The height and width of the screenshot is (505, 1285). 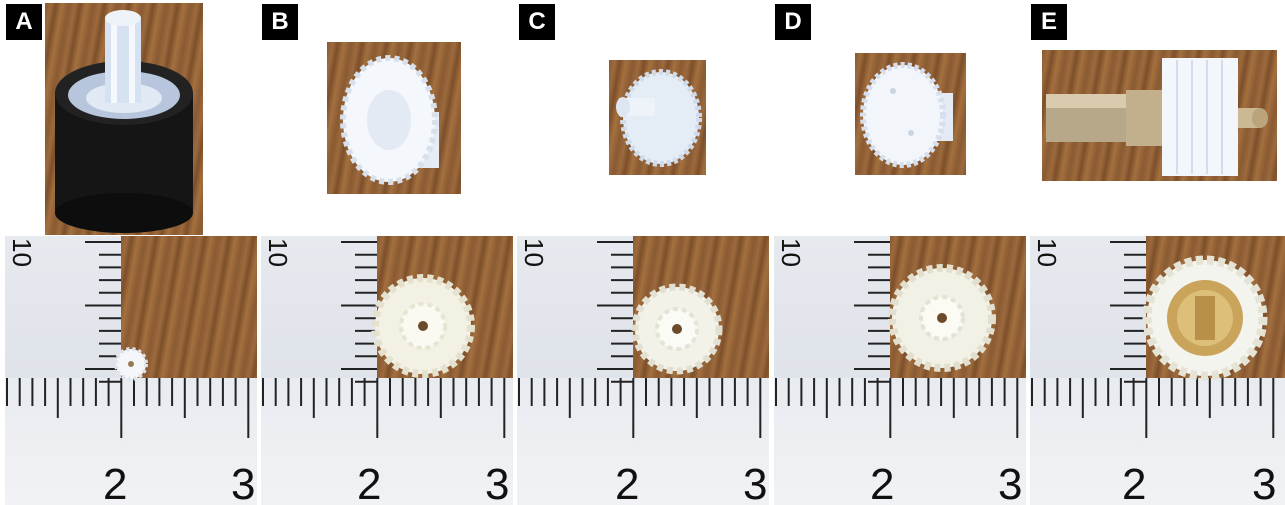 I want to click on panel-label-d: D, so click(x=793, y=22).